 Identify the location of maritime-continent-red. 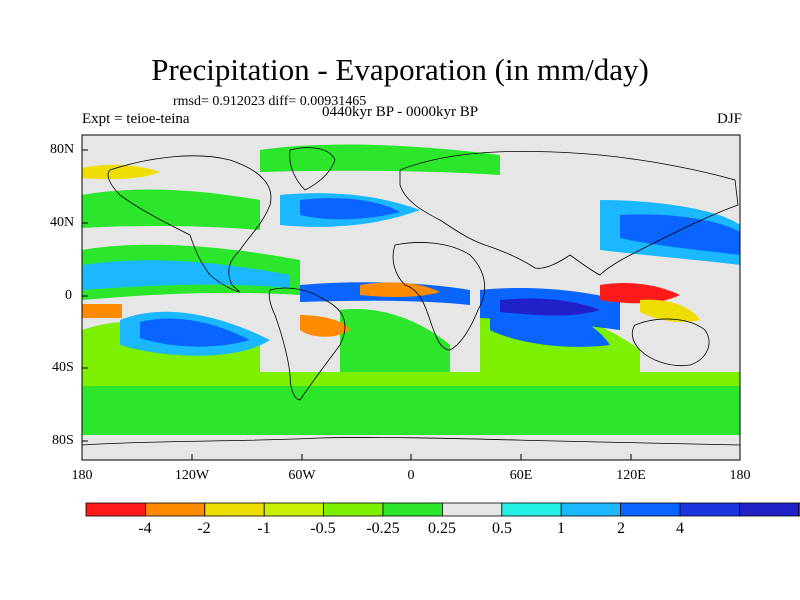
(640, 293).